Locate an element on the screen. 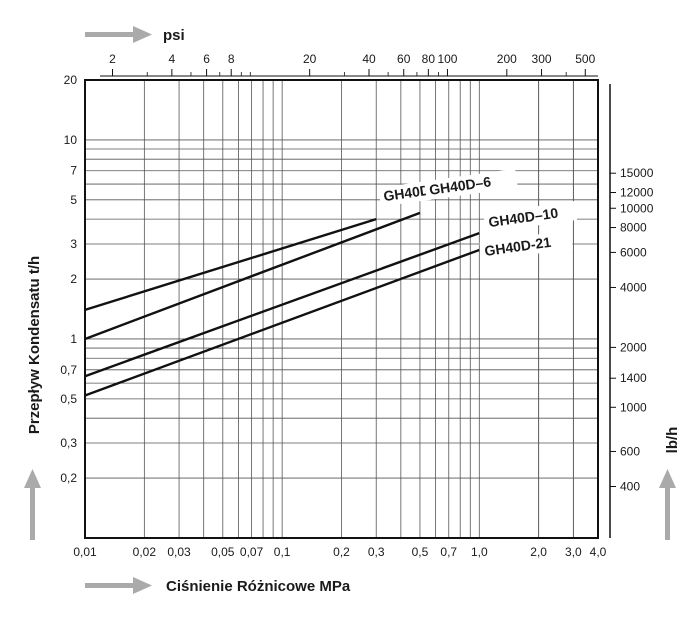 This screenshot has height=617, width=700. top-tick-label: 500 is located at coordinates (585, 59).